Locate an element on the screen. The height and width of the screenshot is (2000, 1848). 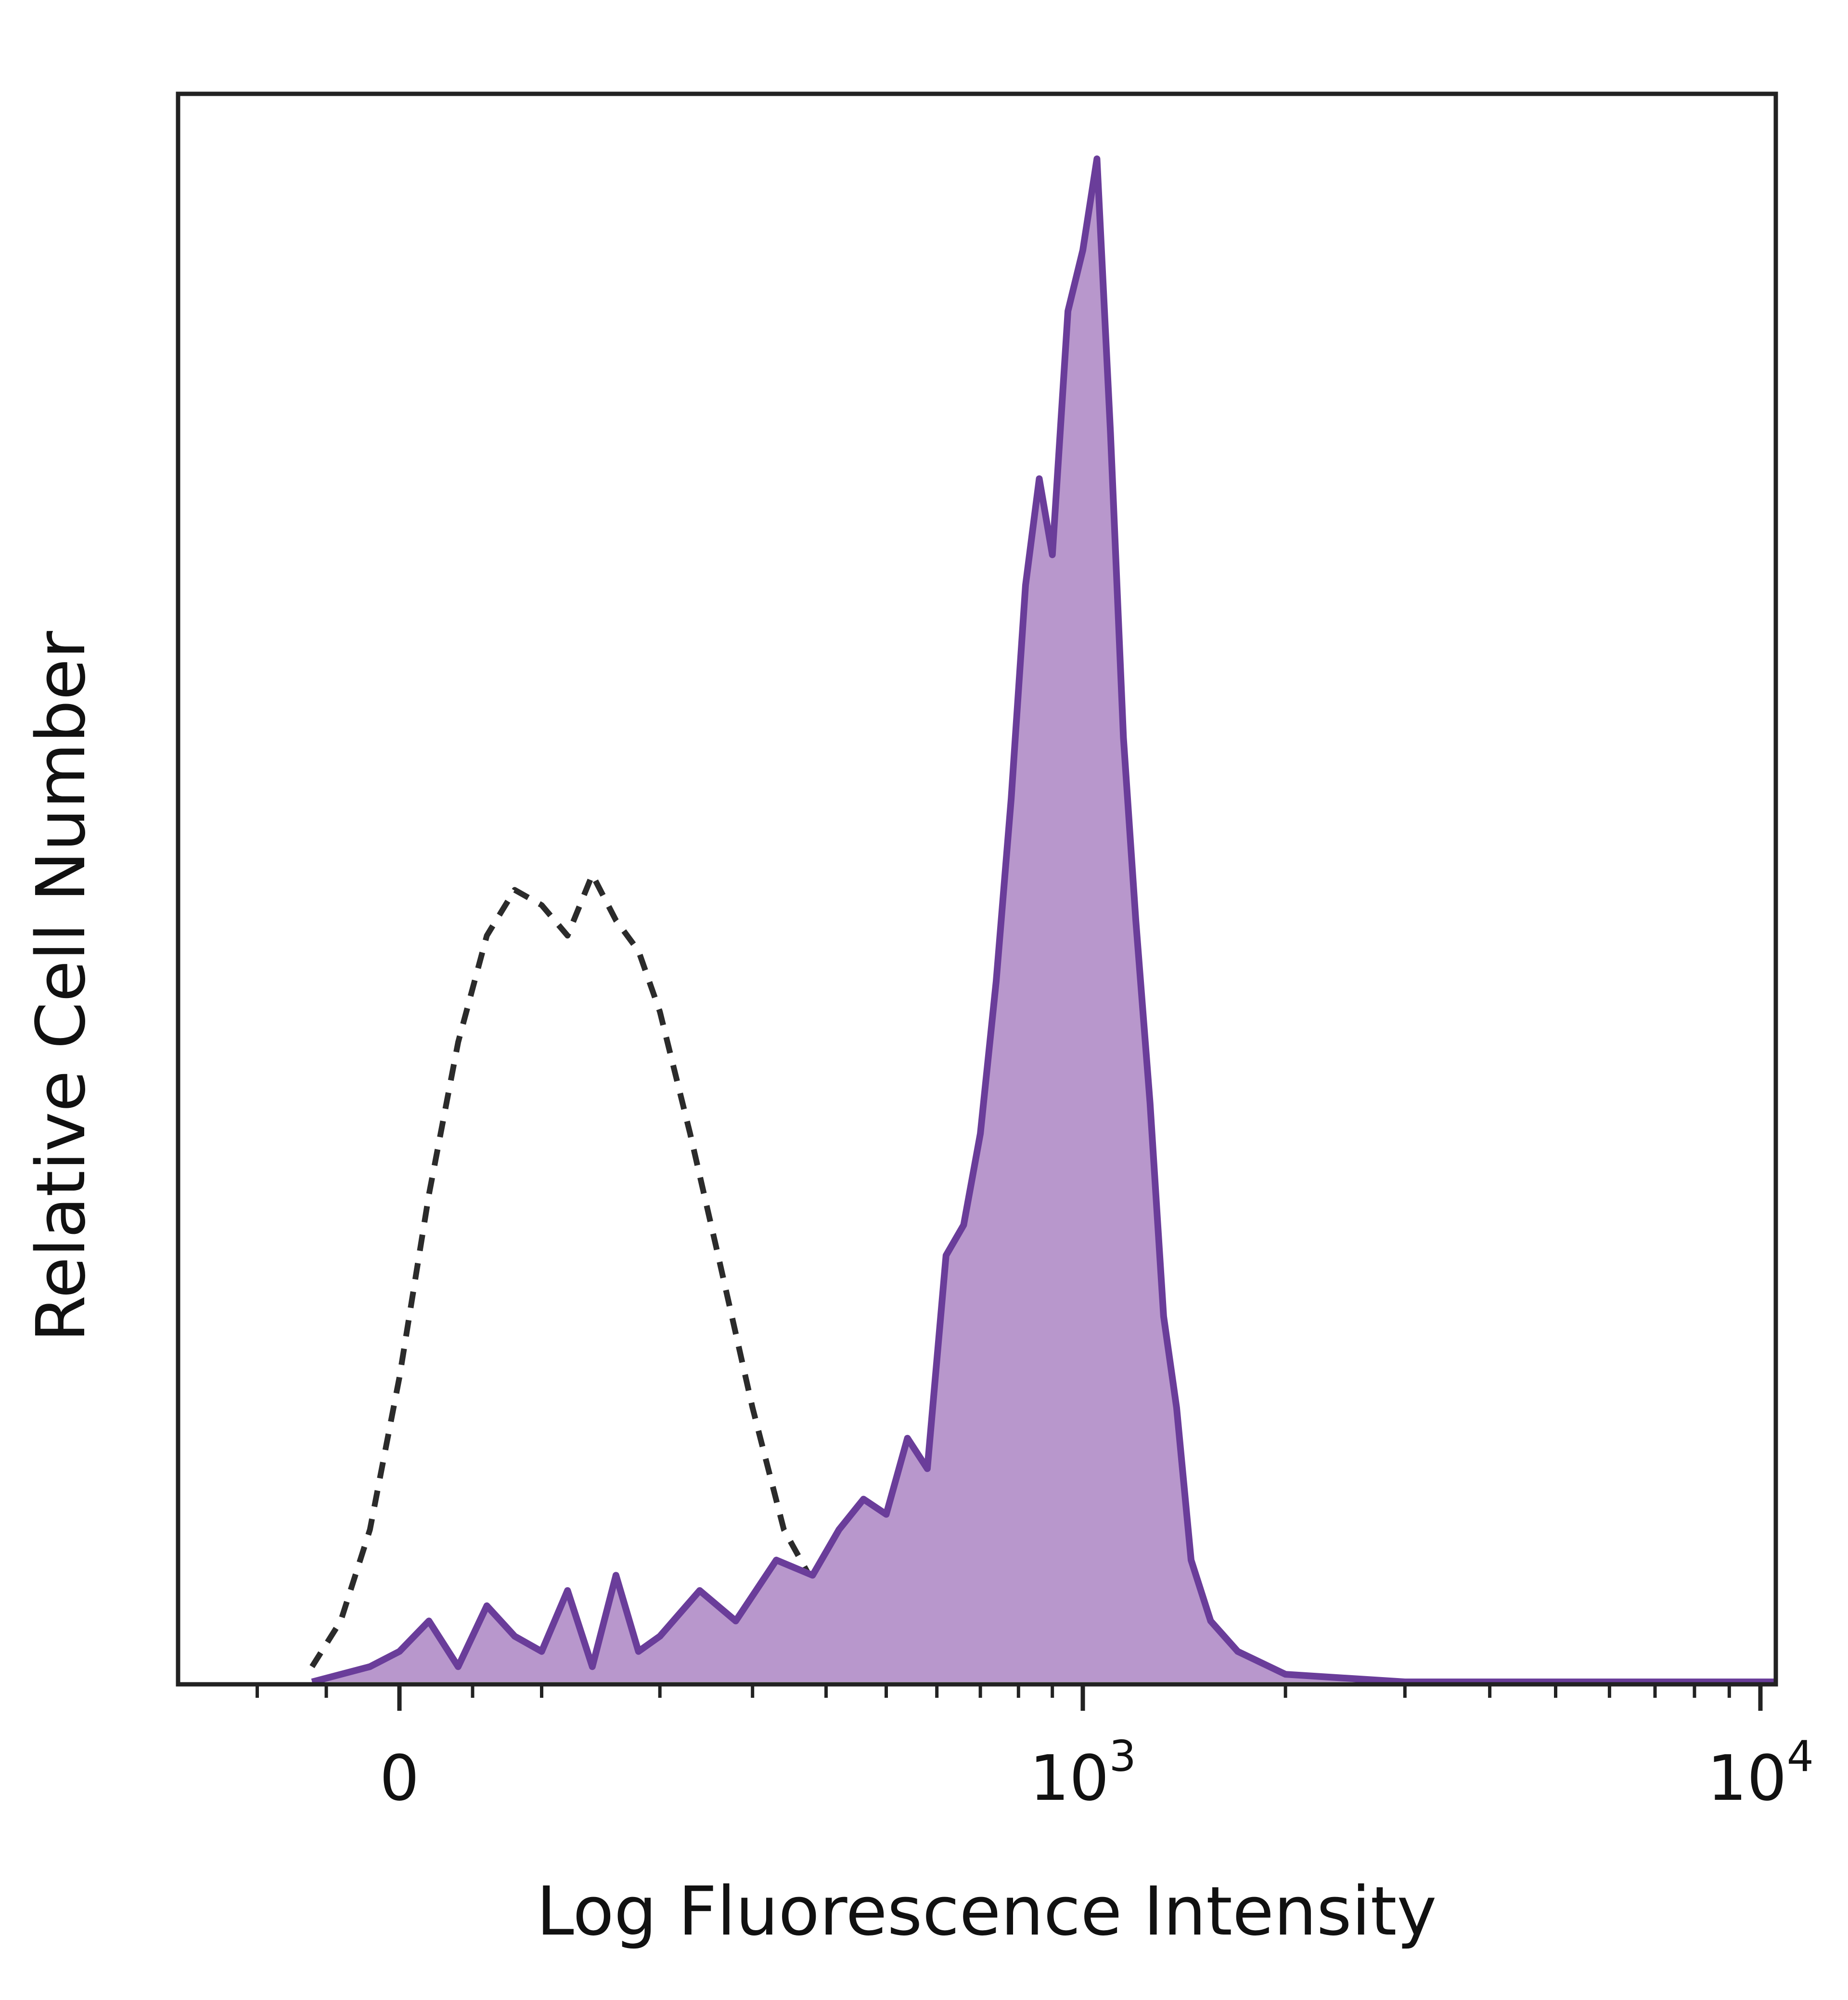
x-axis-label: Log Fluorescence Intensity is located at coordinates (987, 1911).